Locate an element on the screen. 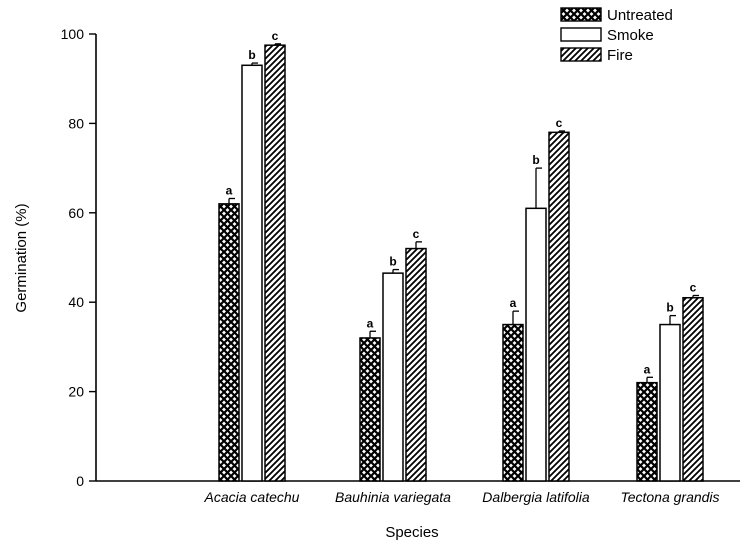 Image resolution: width=746 pixels, height=547 pixels. legend-label-untreated: Untreated is located at coordinates (640, 15).